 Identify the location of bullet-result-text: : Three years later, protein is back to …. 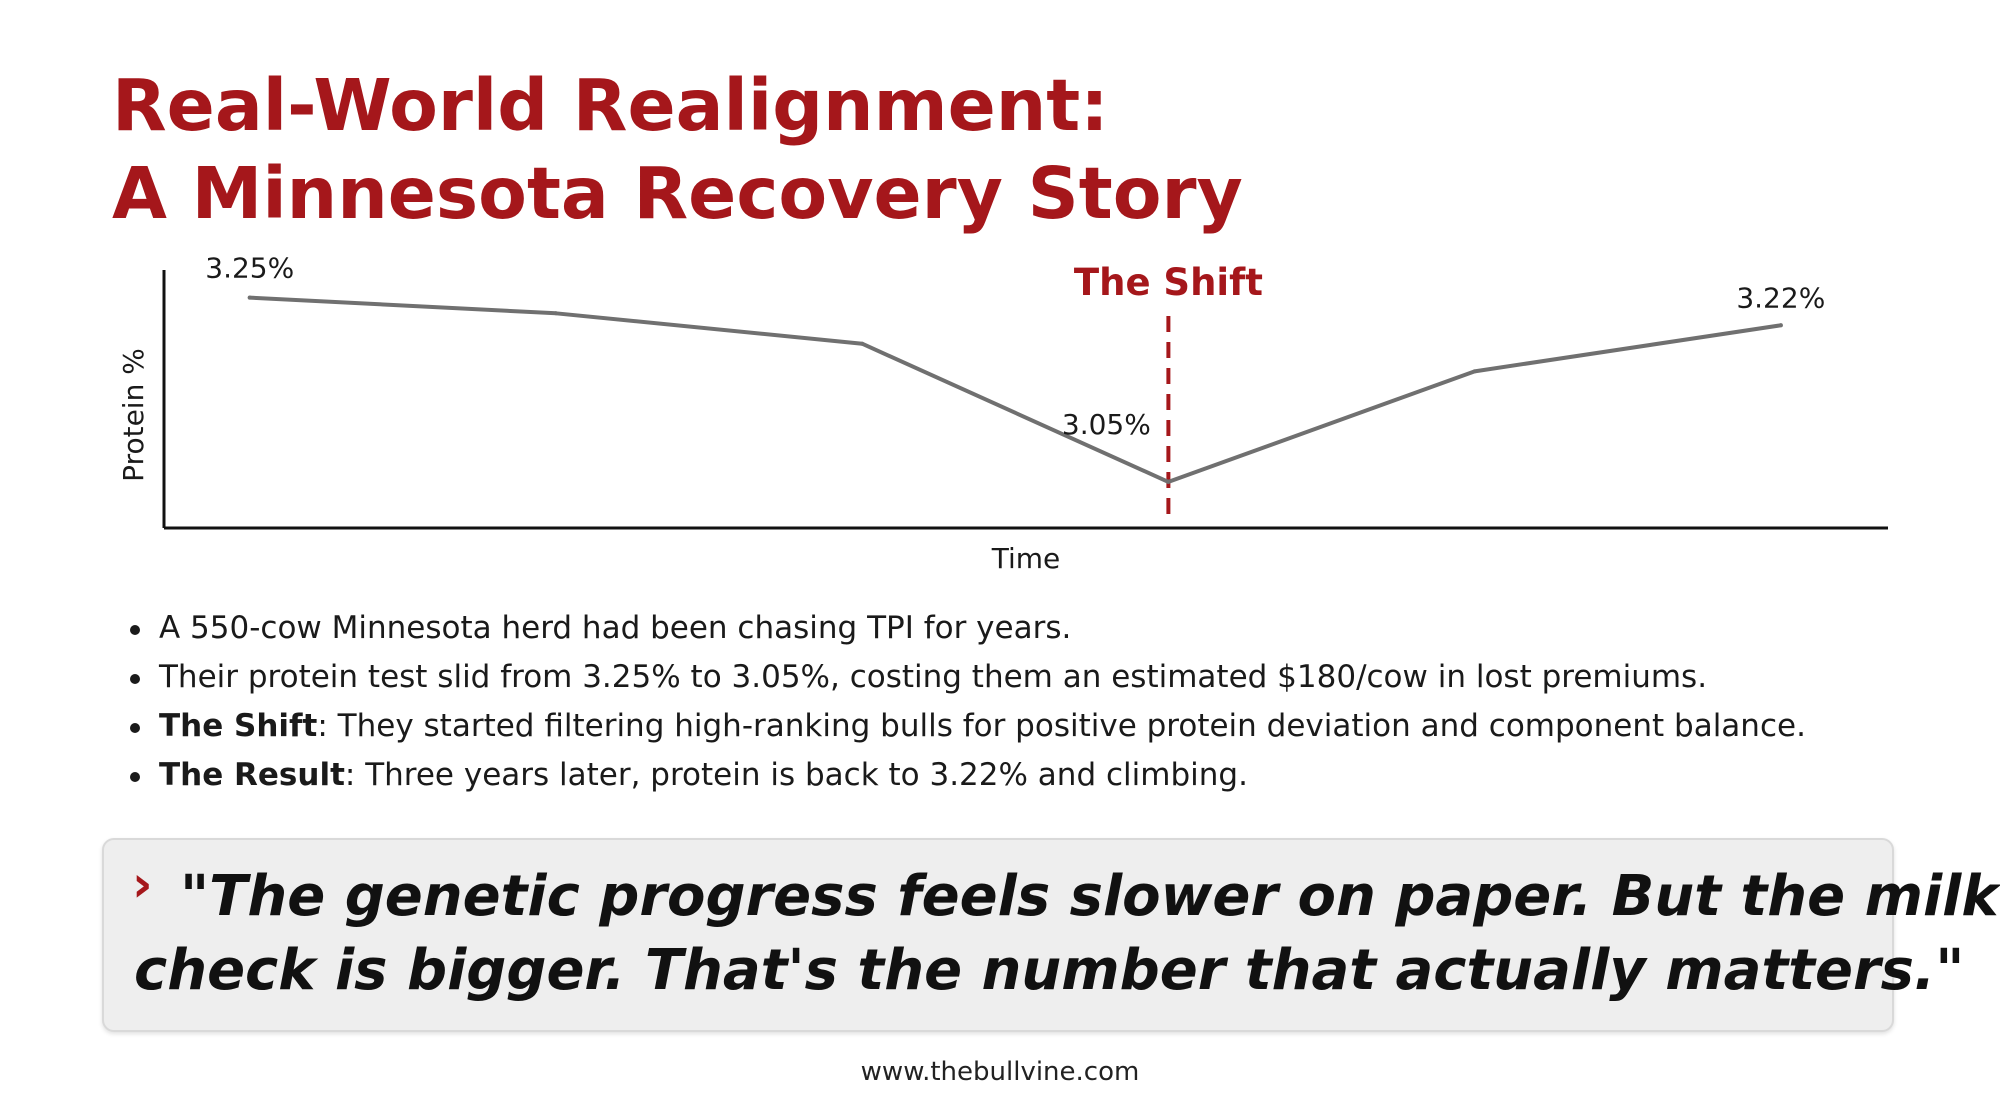
(796, 775).